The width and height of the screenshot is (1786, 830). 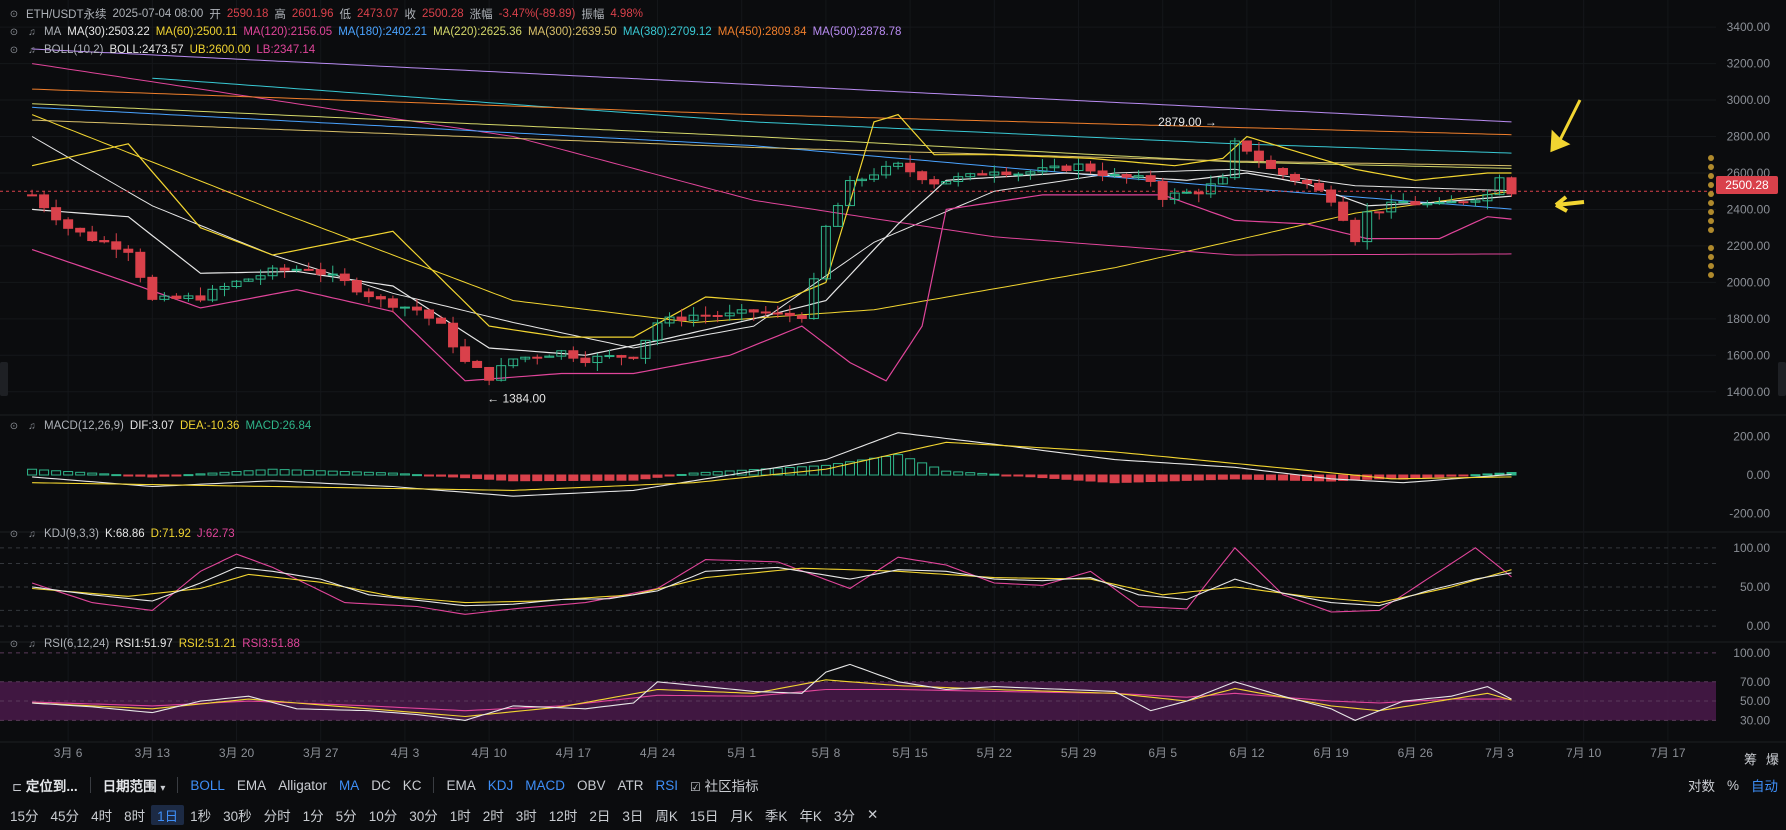 I want to click on indicator-dc: DC, so click(x=381, y=785).